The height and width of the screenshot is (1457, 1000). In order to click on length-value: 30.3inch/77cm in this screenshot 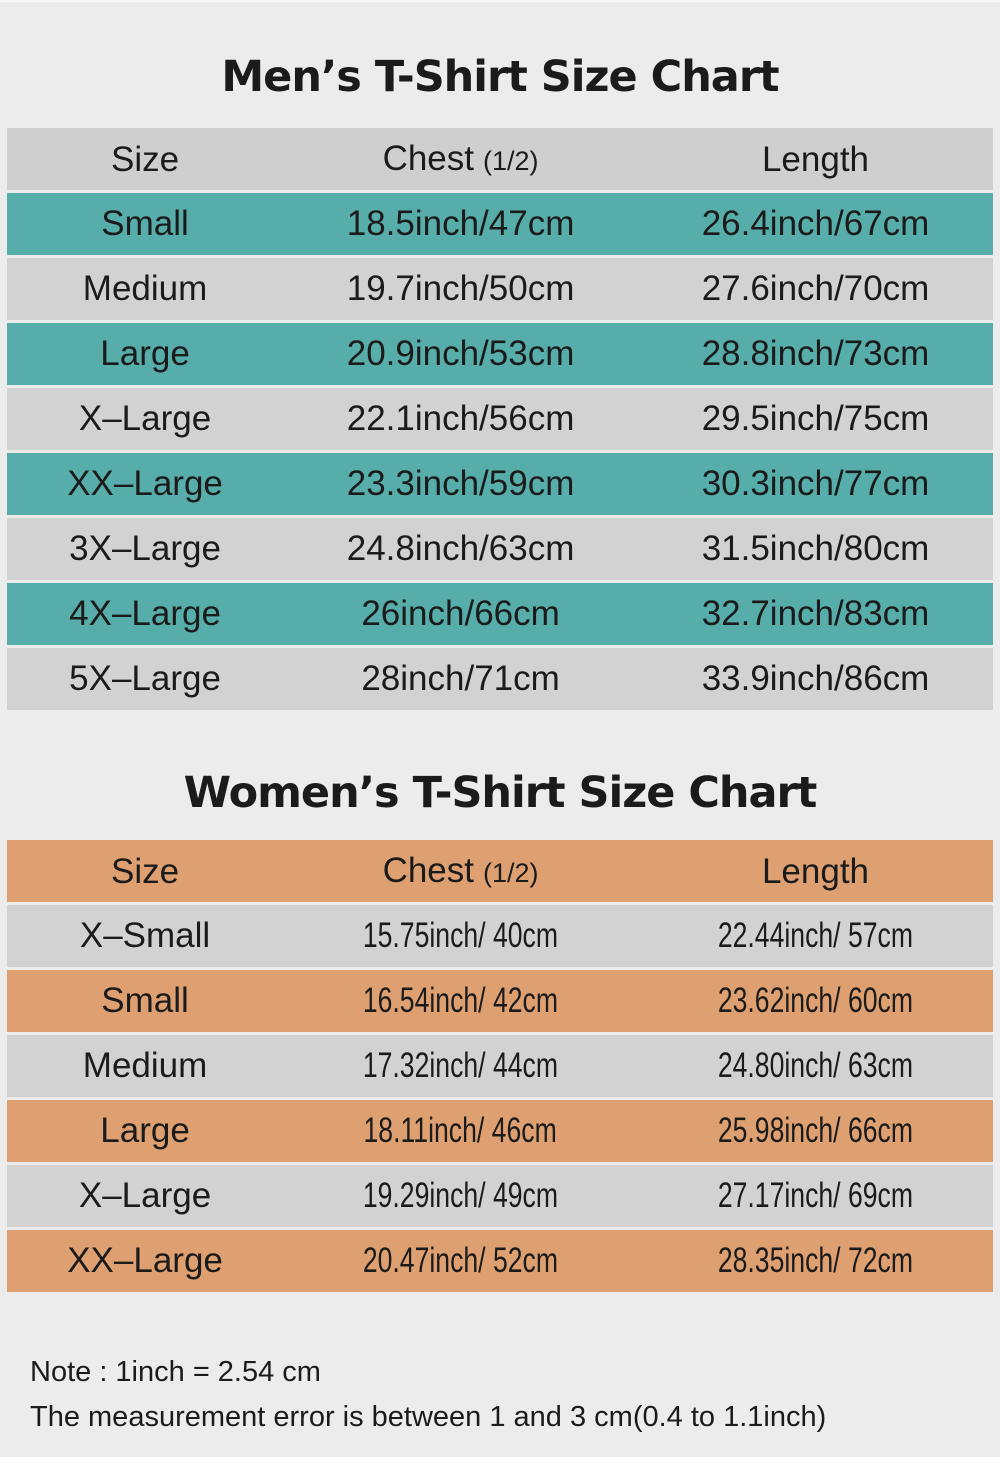, I will do `click(815, 483)`.